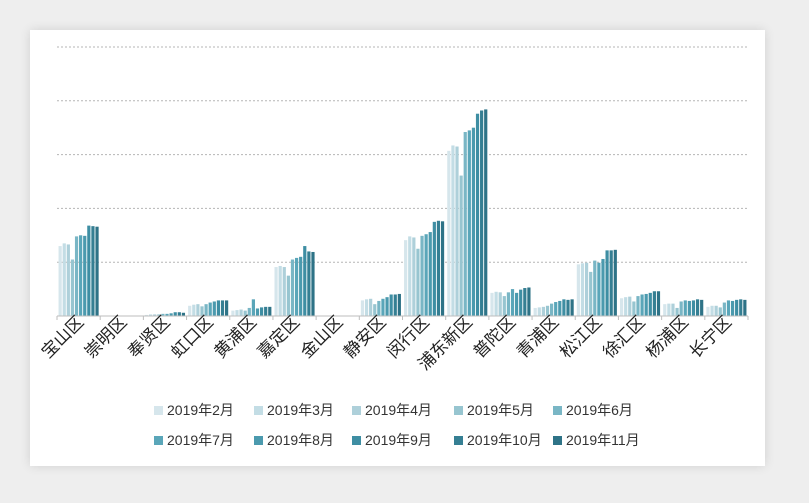 This screenshot has height=503, width=809. I want to click on category-label: 黄浦区, so click(235, 336).